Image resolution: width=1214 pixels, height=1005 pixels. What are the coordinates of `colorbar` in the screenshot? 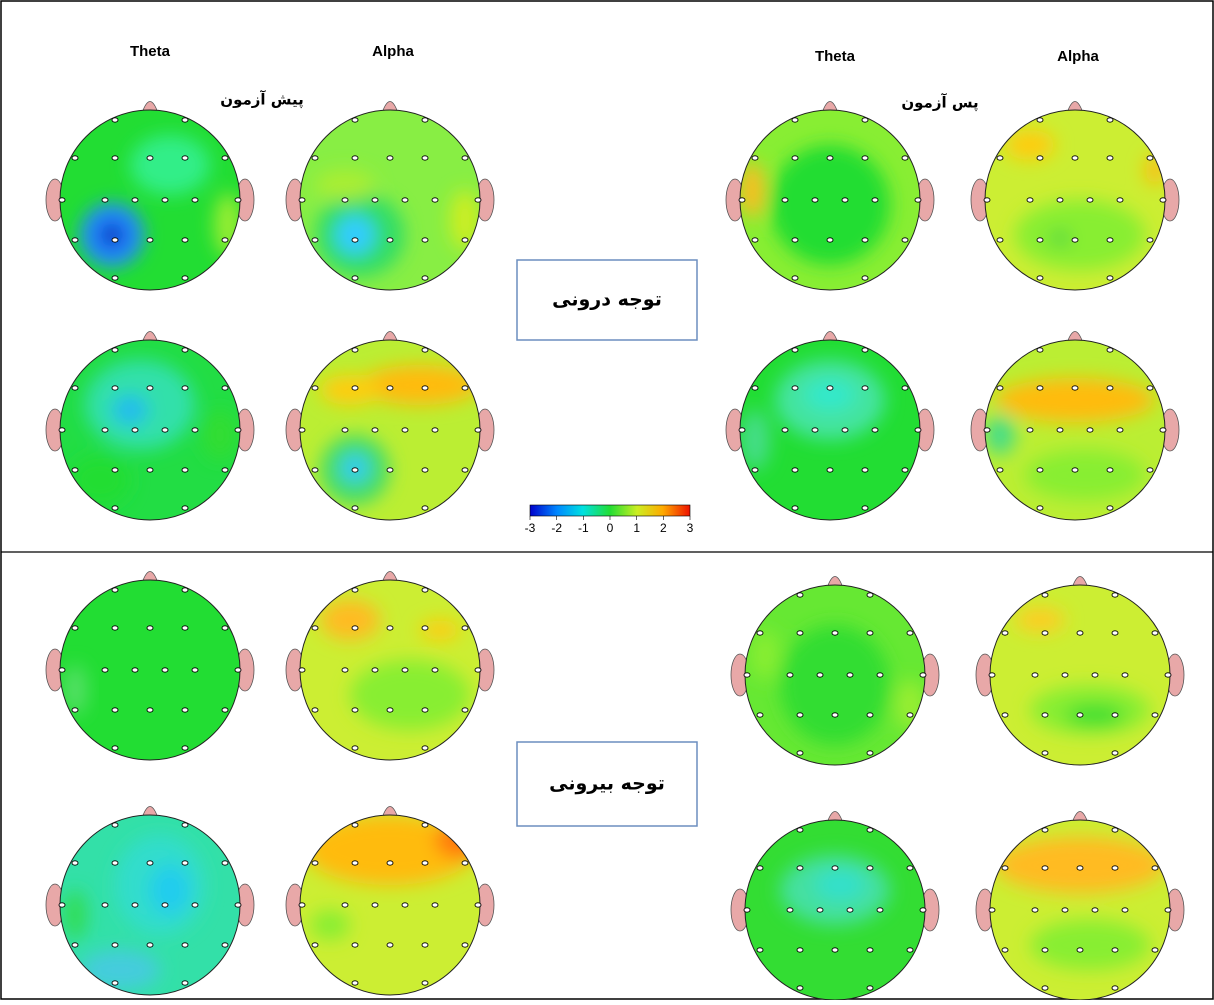 It's located at (610, 510).